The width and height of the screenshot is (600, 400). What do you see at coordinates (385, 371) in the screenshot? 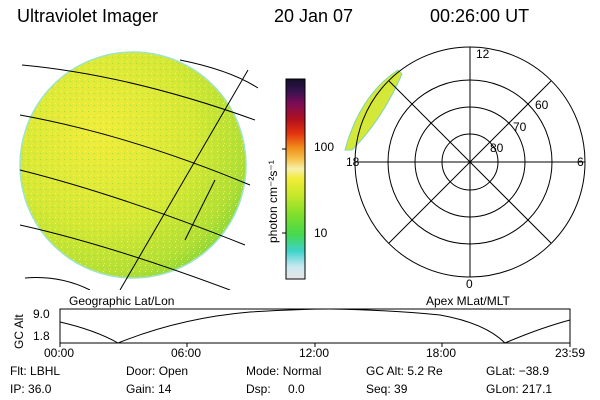
I see `info-gc-alt-key: GC Alt:` at bounding box center [385, 371].